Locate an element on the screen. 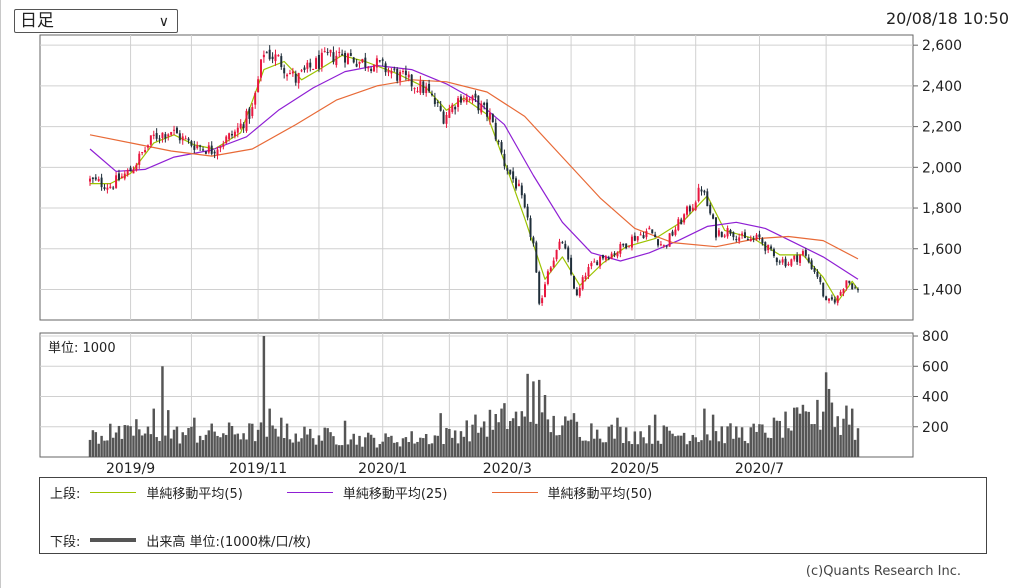 The image size is (1017, 588). volume-y-axis: 200 400 600 800 is located at coordinates (931, 382).